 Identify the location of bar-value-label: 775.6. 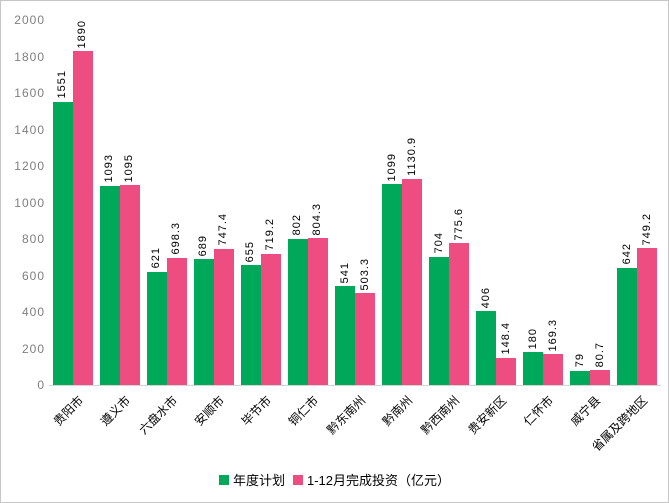
(458, 224).